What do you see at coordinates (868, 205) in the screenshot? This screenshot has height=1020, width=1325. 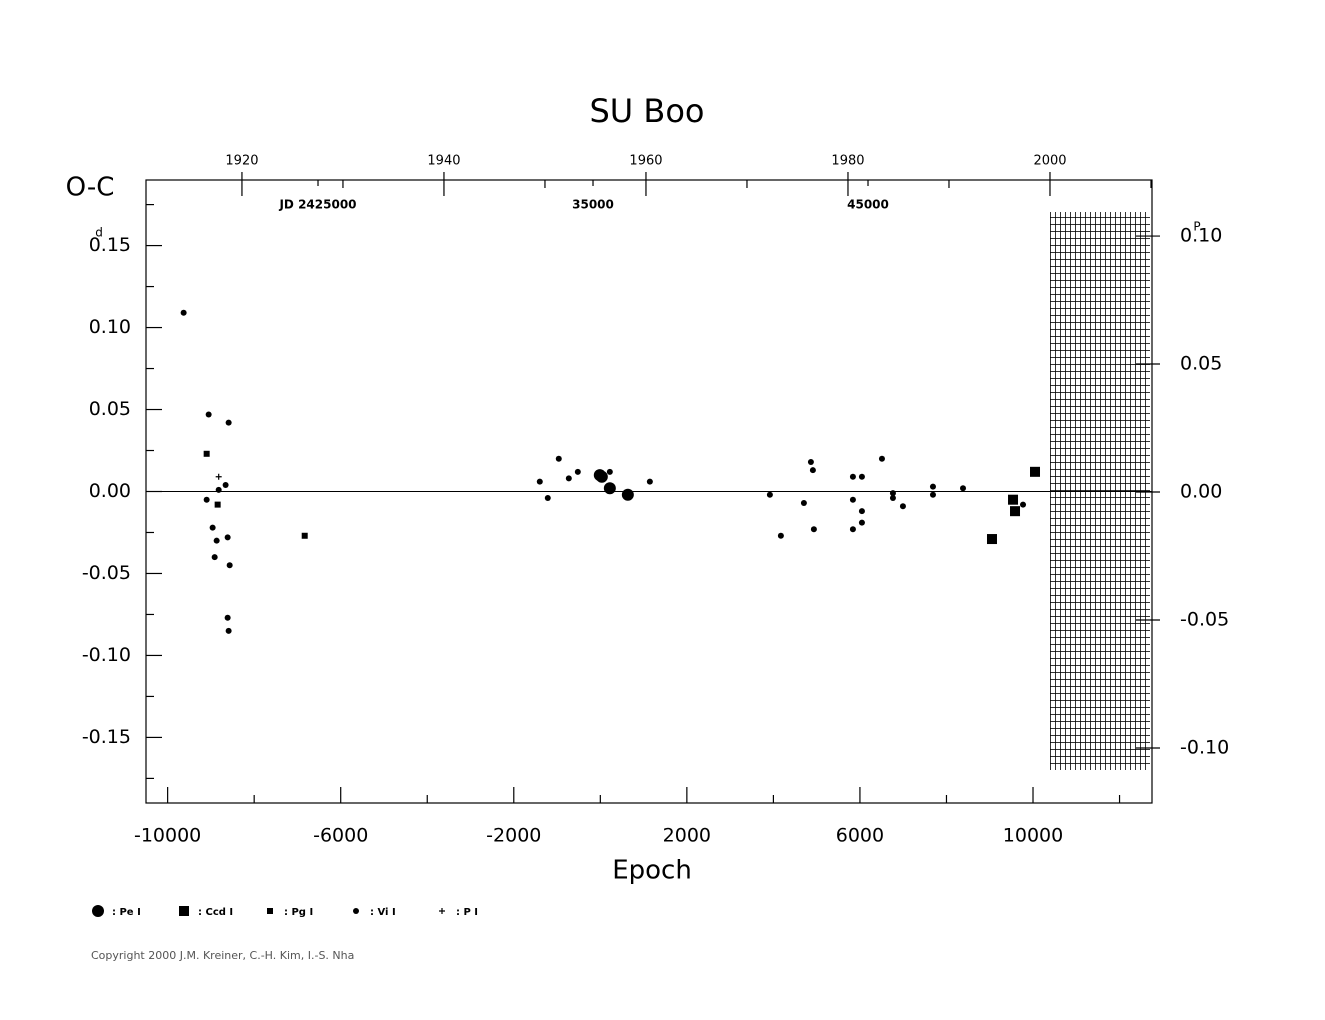 I see `jd-tick-label: 45000` at bounding box center [868, 205].